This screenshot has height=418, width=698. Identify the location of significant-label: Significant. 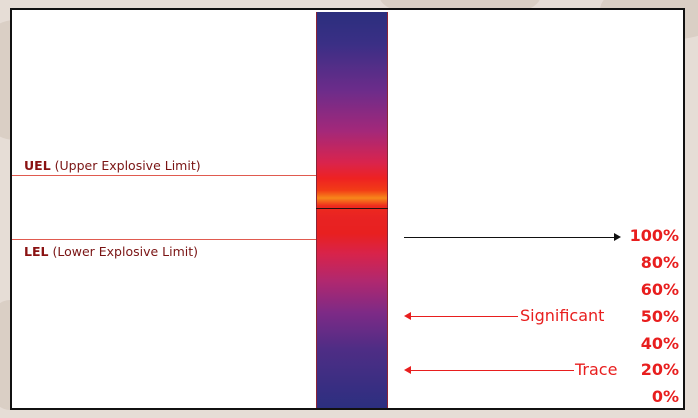
(562, 315).